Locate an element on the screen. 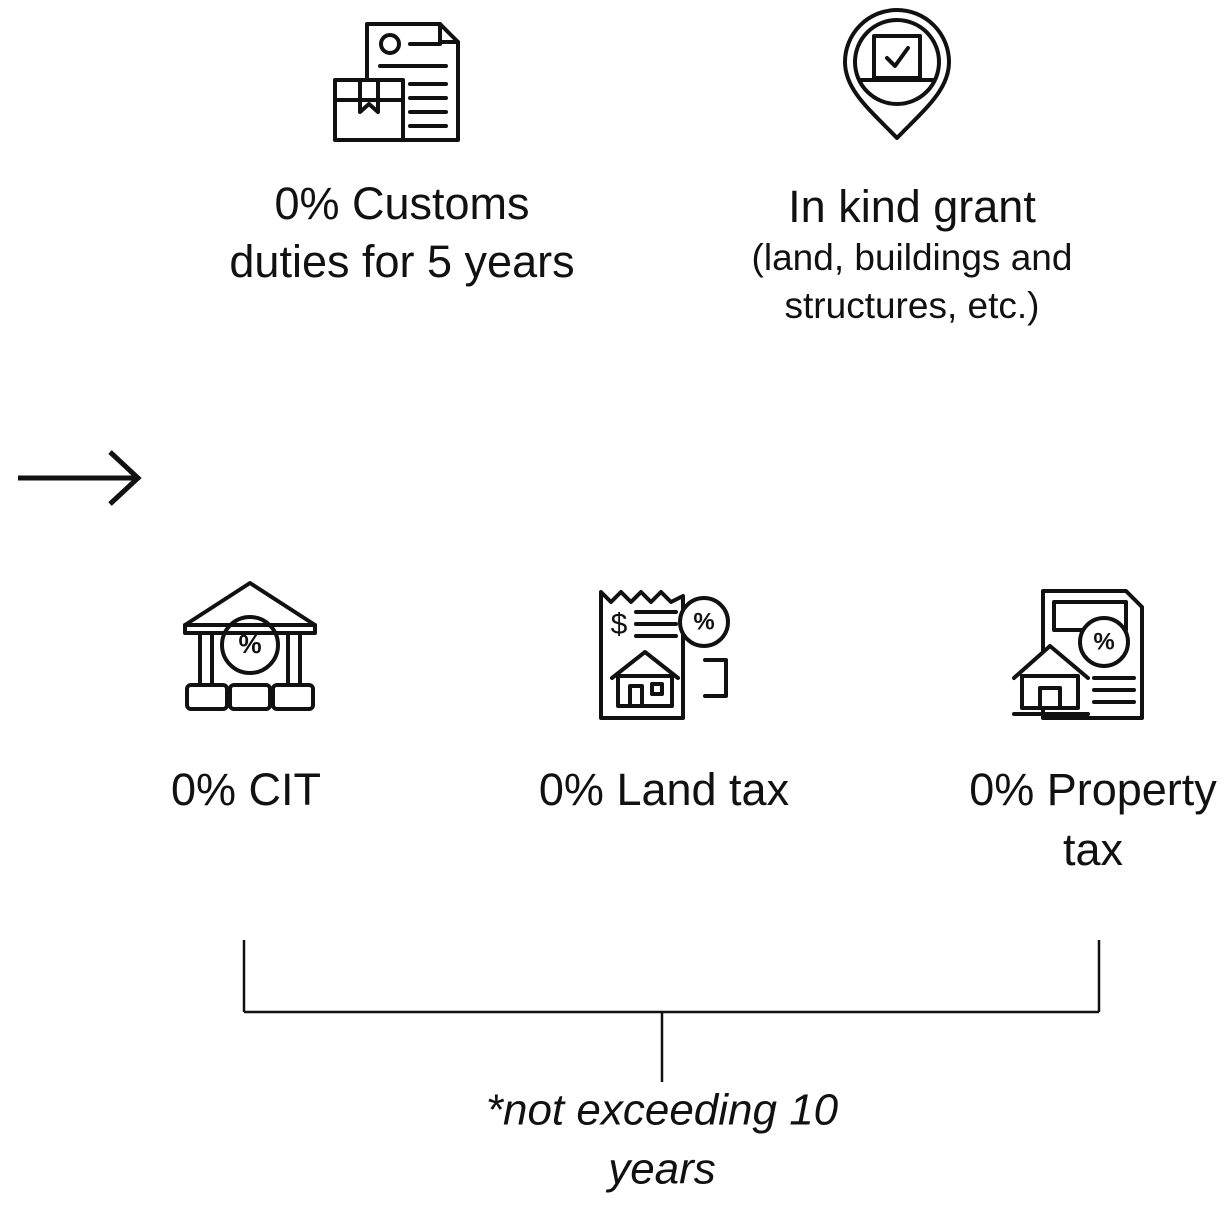 The width and height of the screenshot is (1230, 1207). land-tax-icon: $ % is located at coordinates (664, 655).